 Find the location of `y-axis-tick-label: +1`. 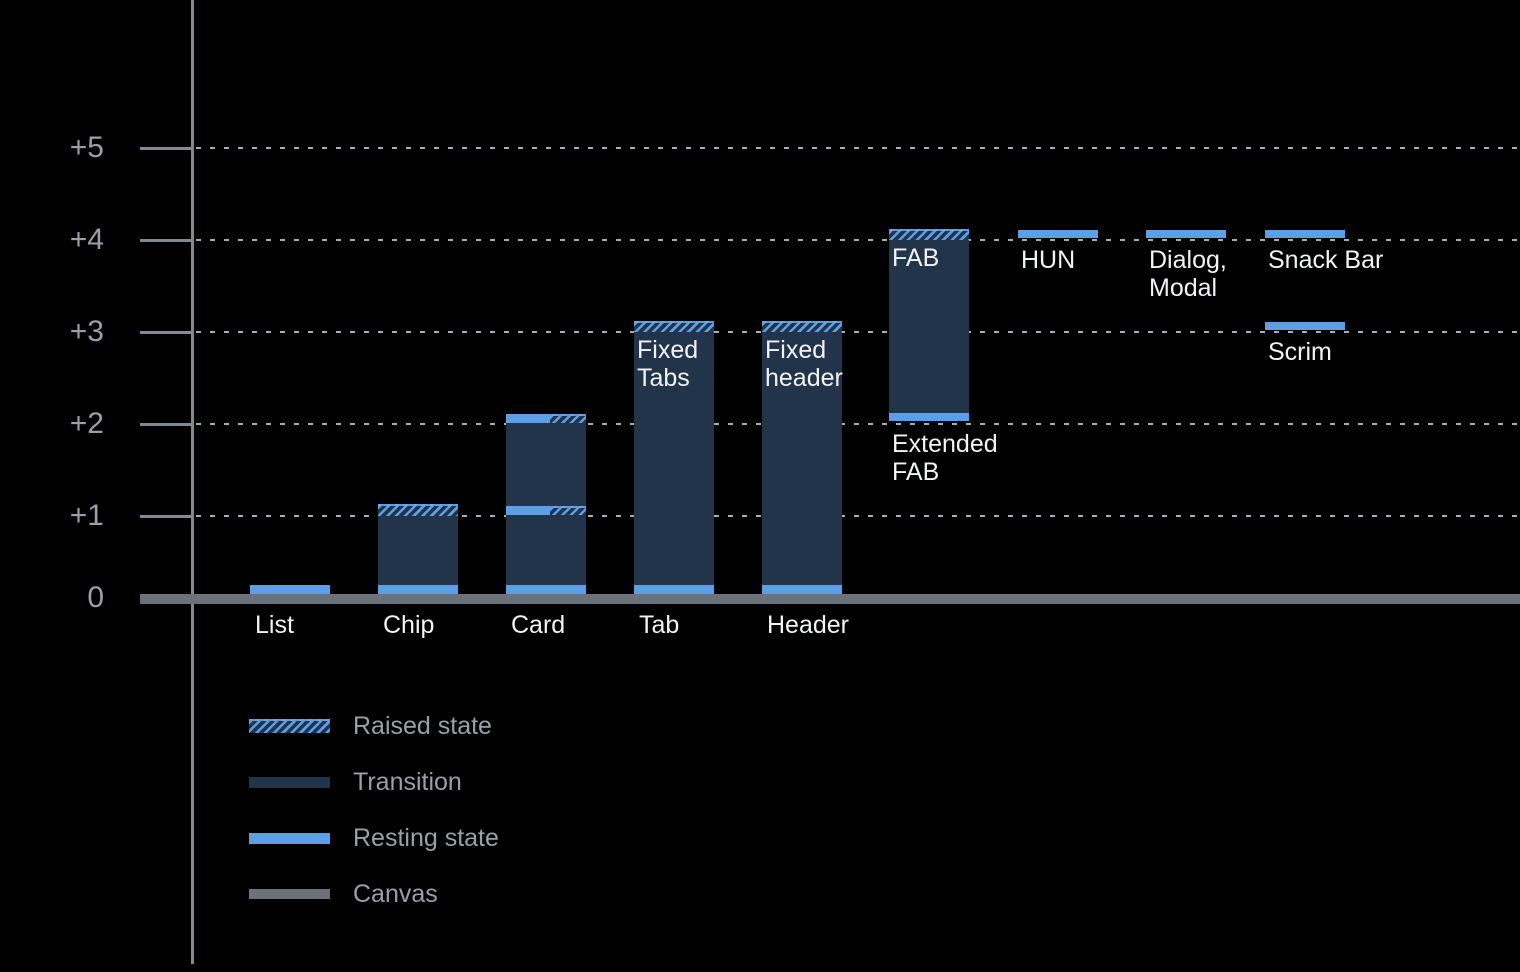

y-axis-tick-label: +1 is located at coordinates (86, 515).